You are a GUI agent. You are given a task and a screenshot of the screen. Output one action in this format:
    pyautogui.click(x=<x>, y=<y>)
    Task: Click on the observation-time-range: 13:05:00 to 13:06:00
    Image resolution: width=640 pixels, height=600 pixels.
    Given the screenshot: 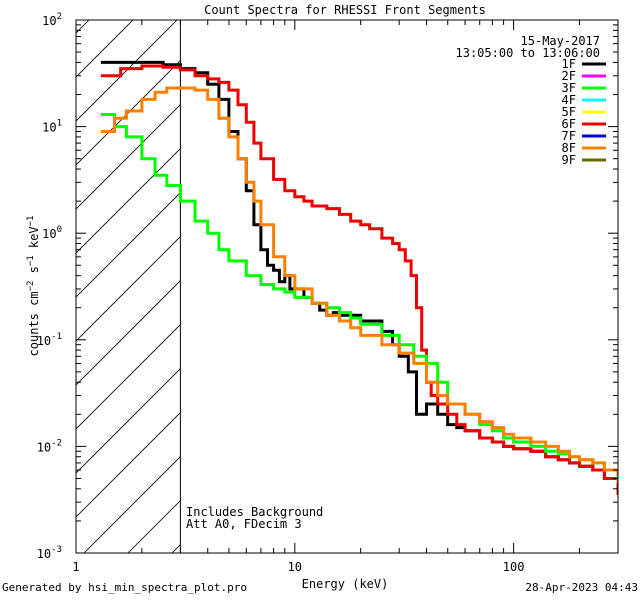 What is the action you would take?
    pyautogui.click(x=528, y=53)
    